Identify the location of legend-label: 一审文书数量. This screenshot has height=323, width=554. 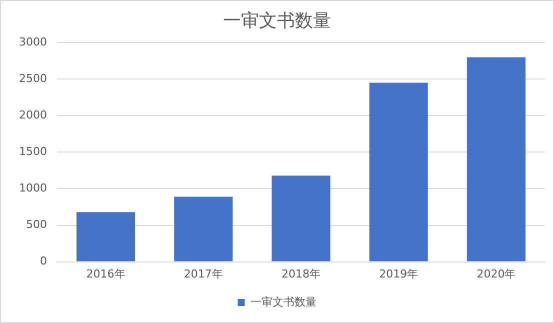
(283, 301).